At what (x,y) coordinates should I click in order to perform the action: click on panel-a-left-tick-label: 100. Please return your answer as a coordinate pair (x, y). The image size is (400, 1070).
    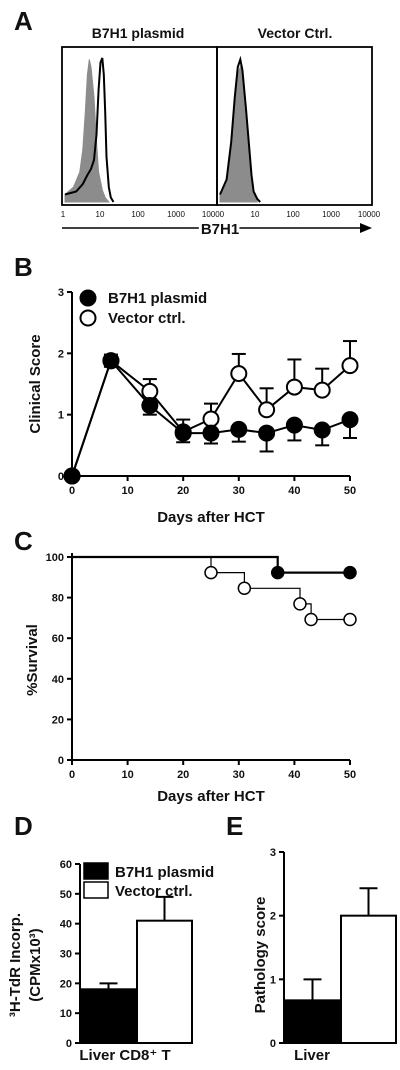
    Looking at the image, I should click on (138, 214).